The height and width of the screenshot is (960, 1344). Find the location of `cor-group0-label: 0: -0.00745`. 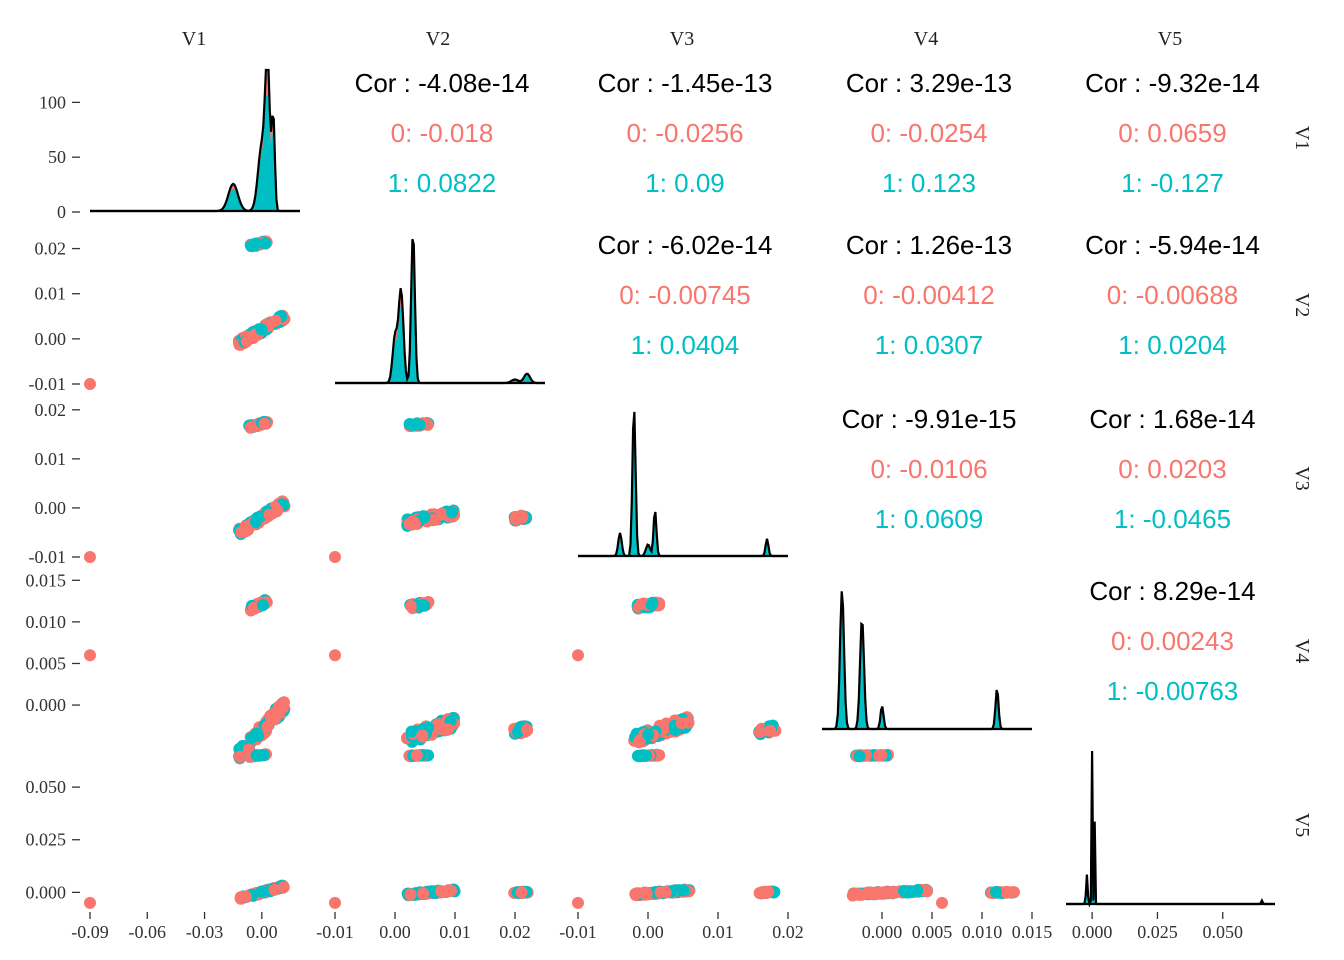

cor-group0-label: 0: -0.00745 is located at coordinates (685, 295).